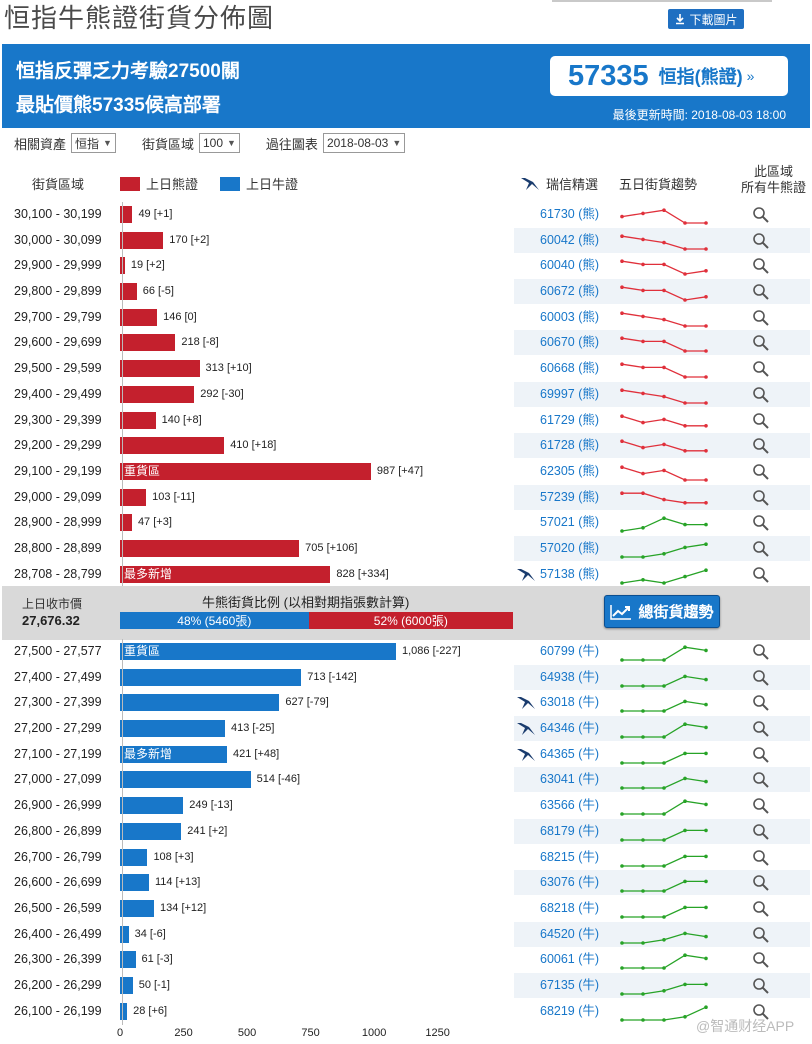  Describe the element at coordinates (570, 830) in the screenshot. I see `warrant-code: 68179 (牛)` at that location.